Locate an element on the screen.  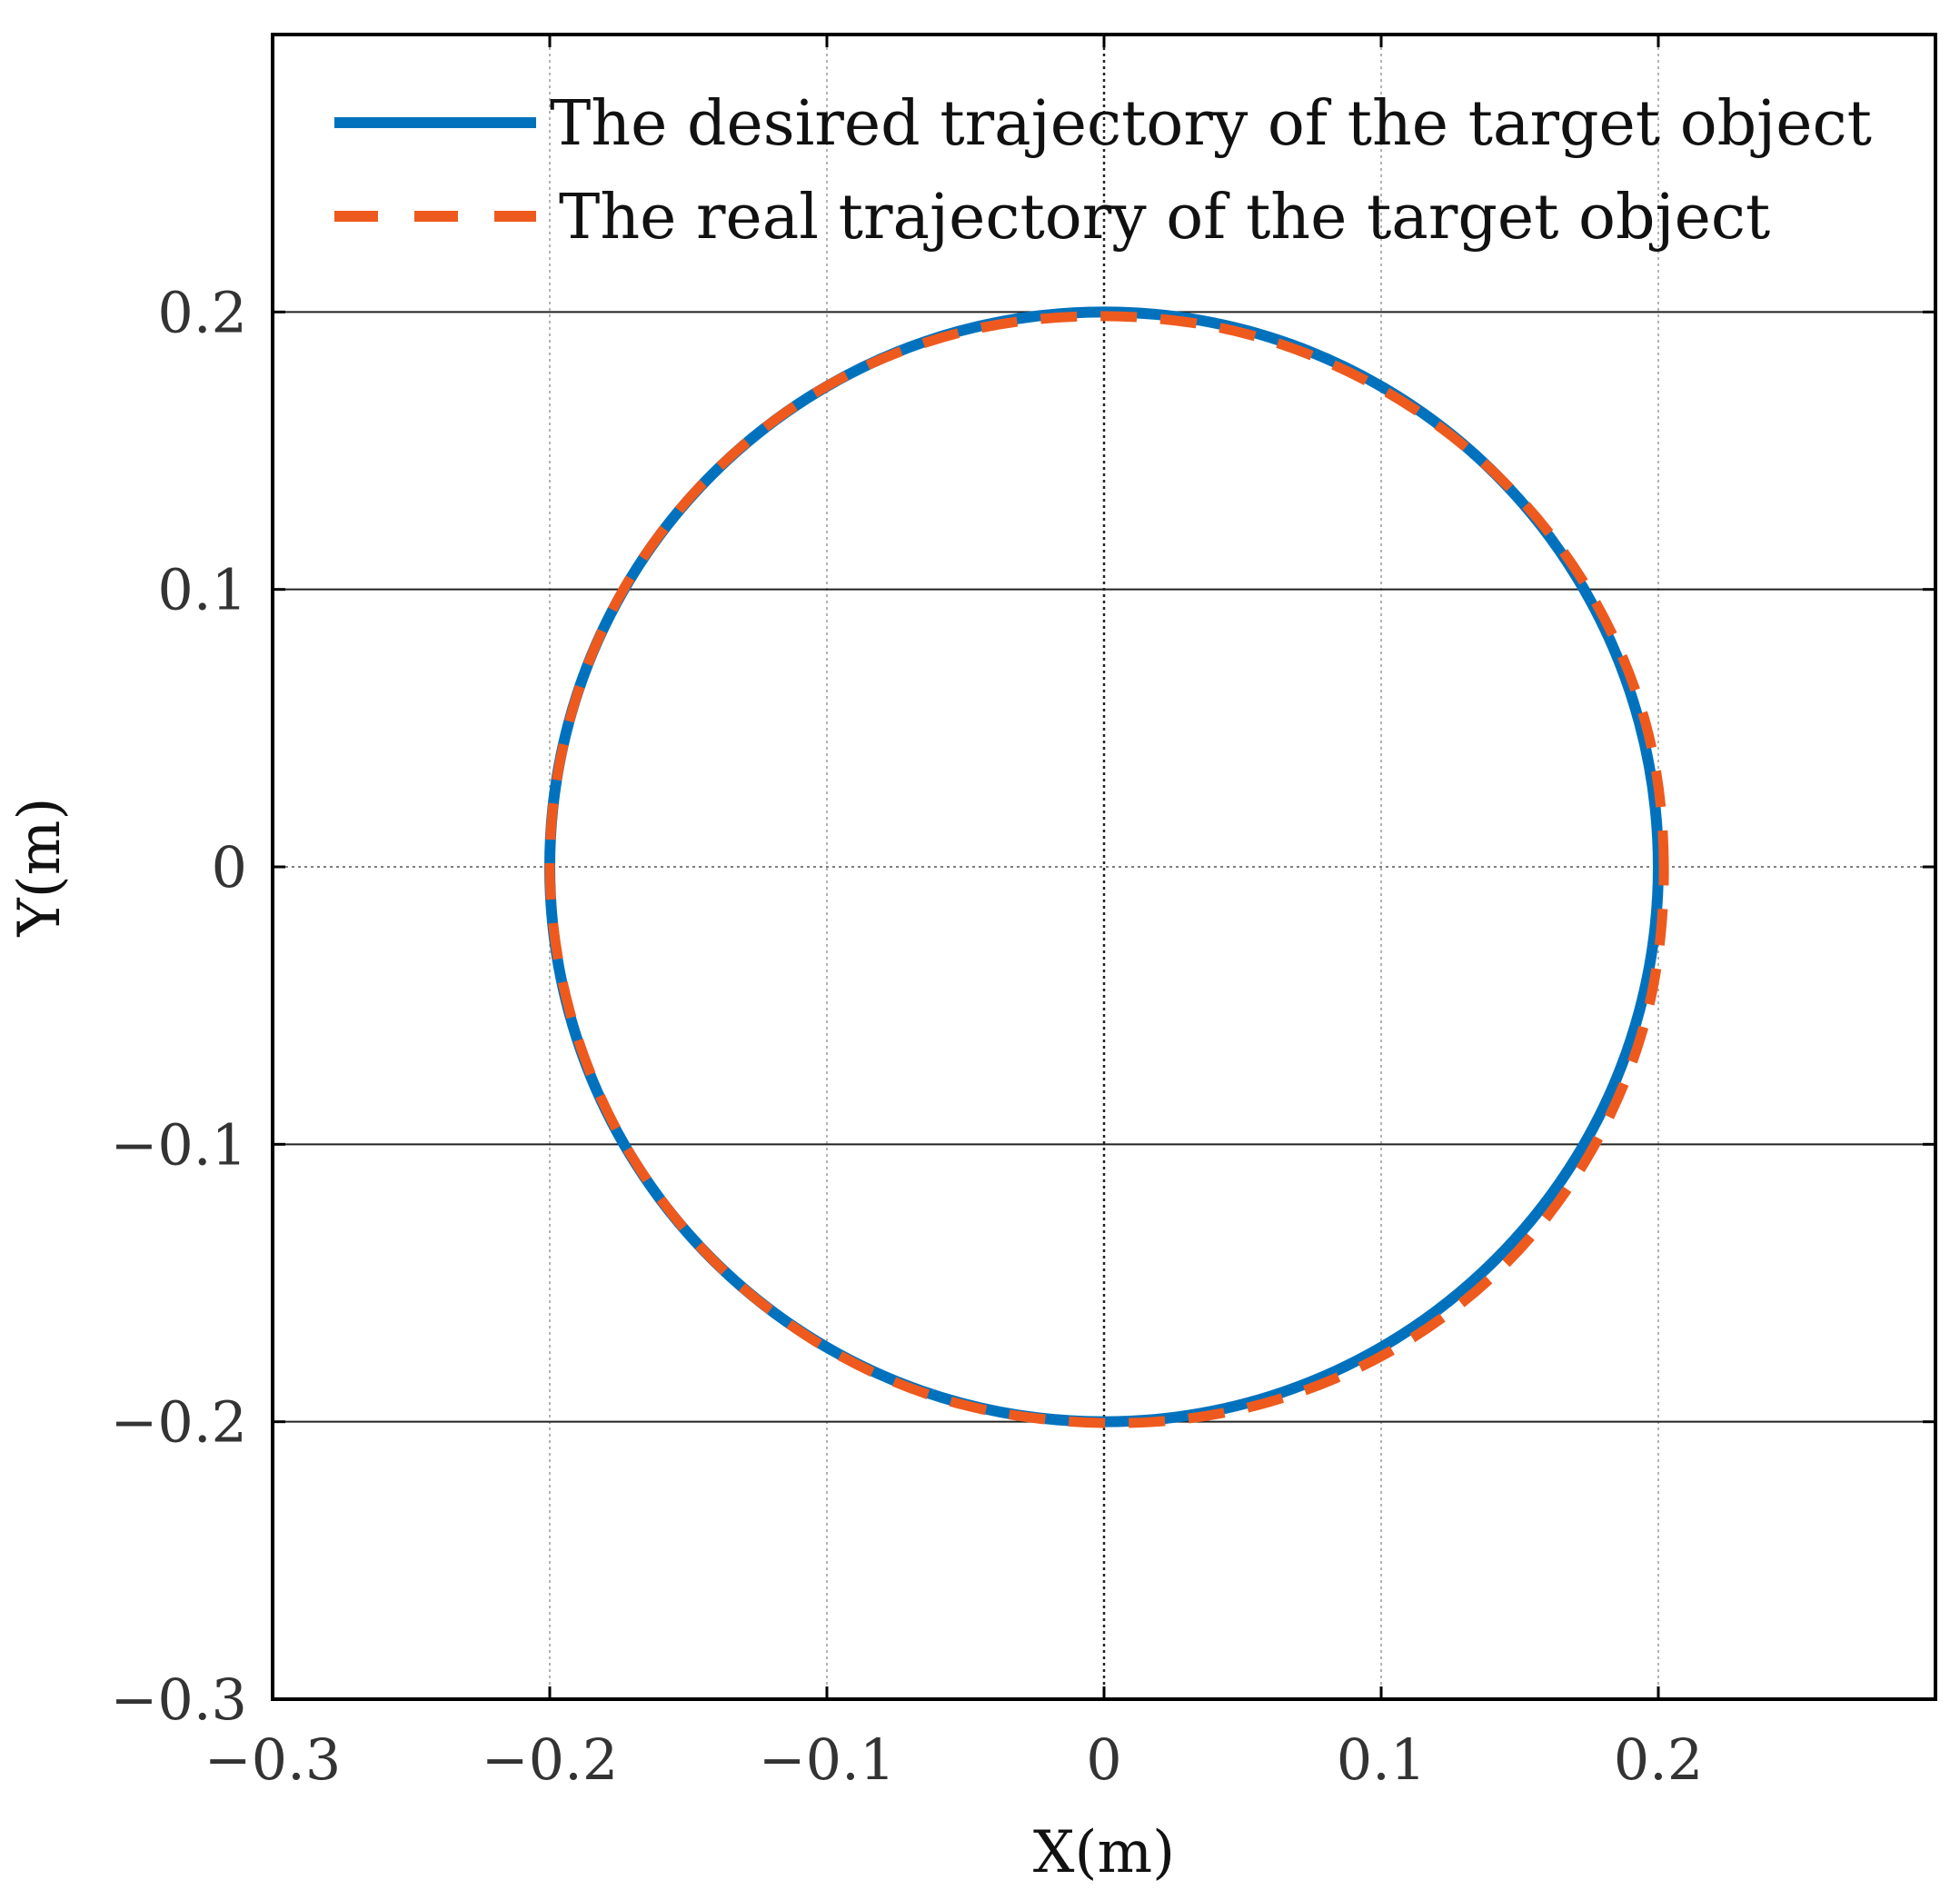
y-tick-label: 0.1 is located at coordinates (202, 590).